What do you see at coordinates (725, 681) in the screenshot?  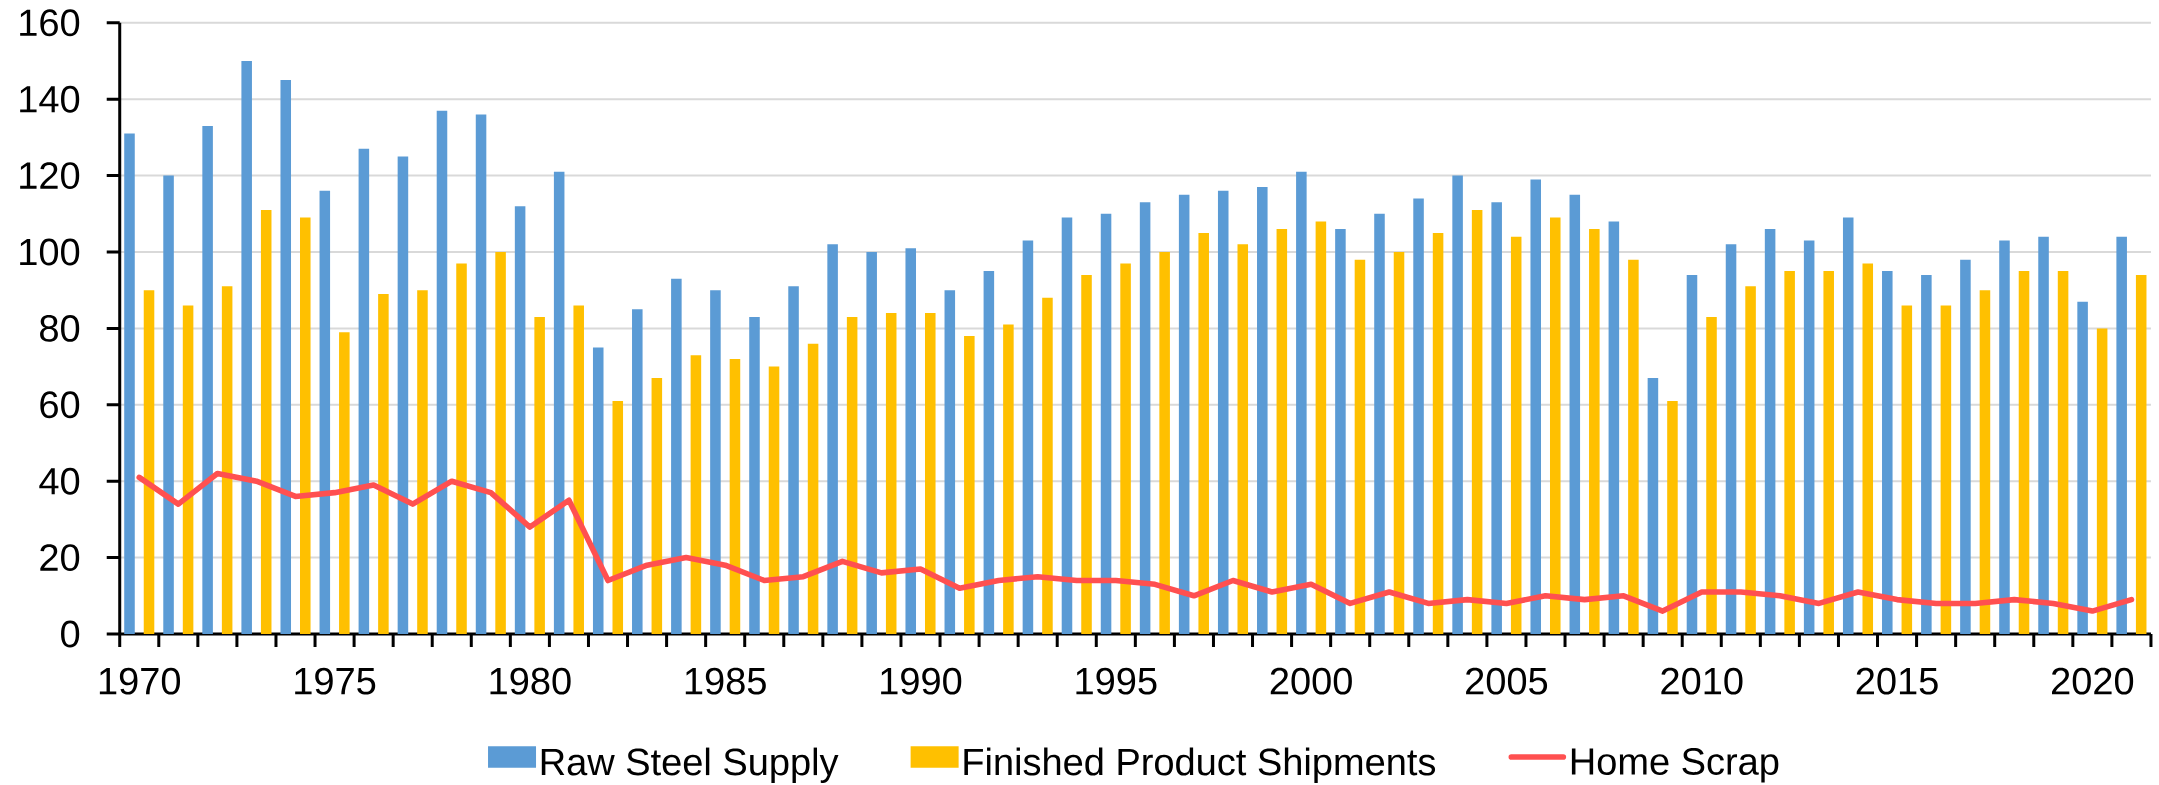 I see `x-tick-label: 1985` at bounding box center [725, 681].